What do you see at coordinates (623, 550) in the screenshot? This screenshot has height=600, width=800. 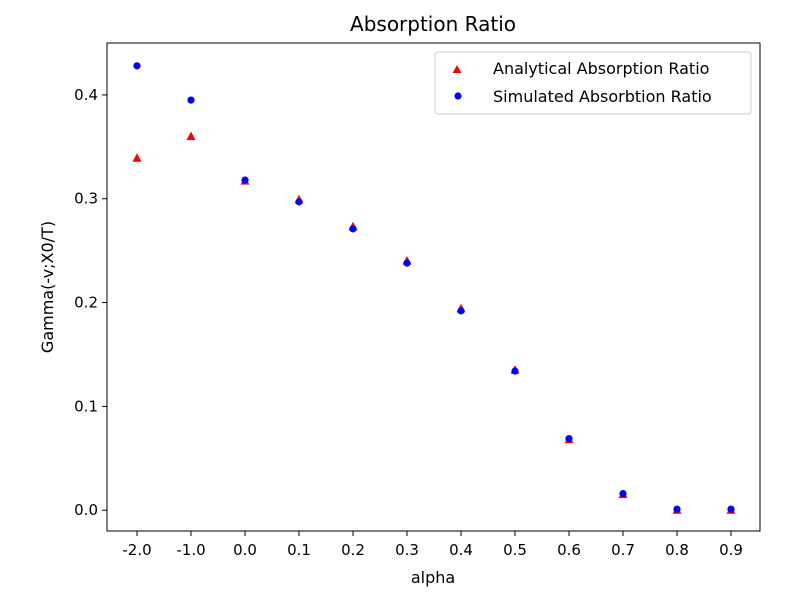 I see `x-tick-label: 0.7` at bounding box center [623, 550].